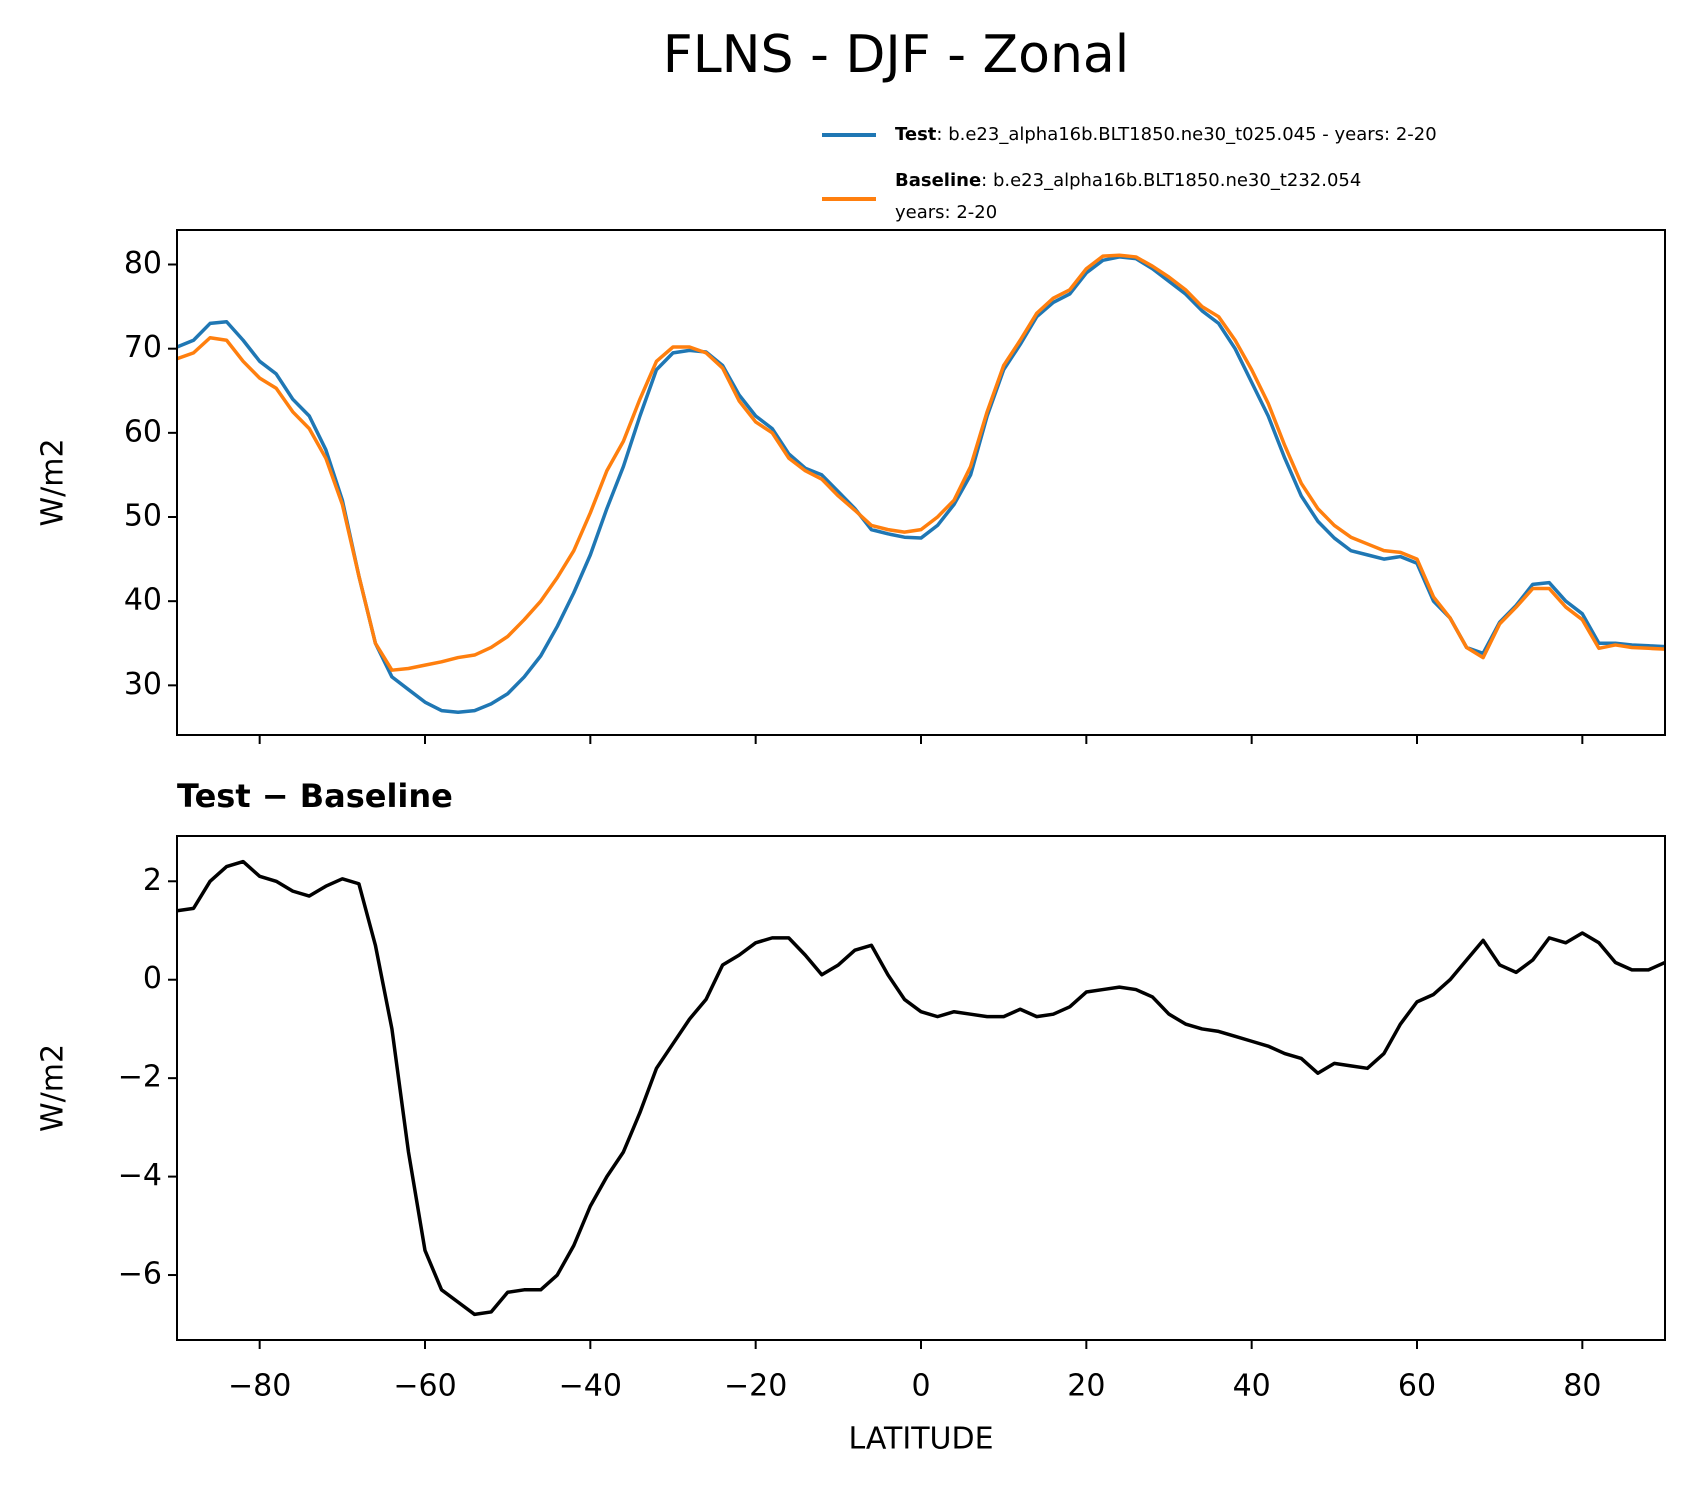 Image resolution: width=1695 pixels, height=1496 pixels. What do you see at coordinates (259, 1386) in the screenshot?
I see `x-tick-label: −80` at bounding box center [259, 1386].